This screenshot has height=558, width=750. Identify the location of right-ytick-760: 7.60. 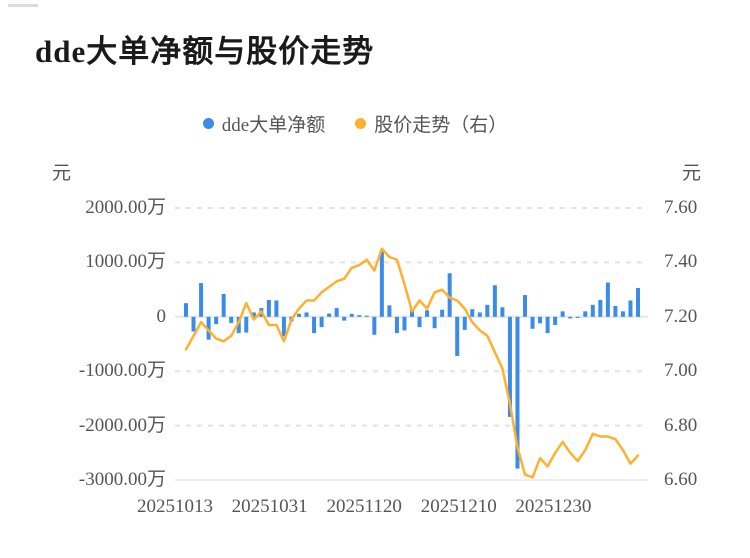
(681, 207).